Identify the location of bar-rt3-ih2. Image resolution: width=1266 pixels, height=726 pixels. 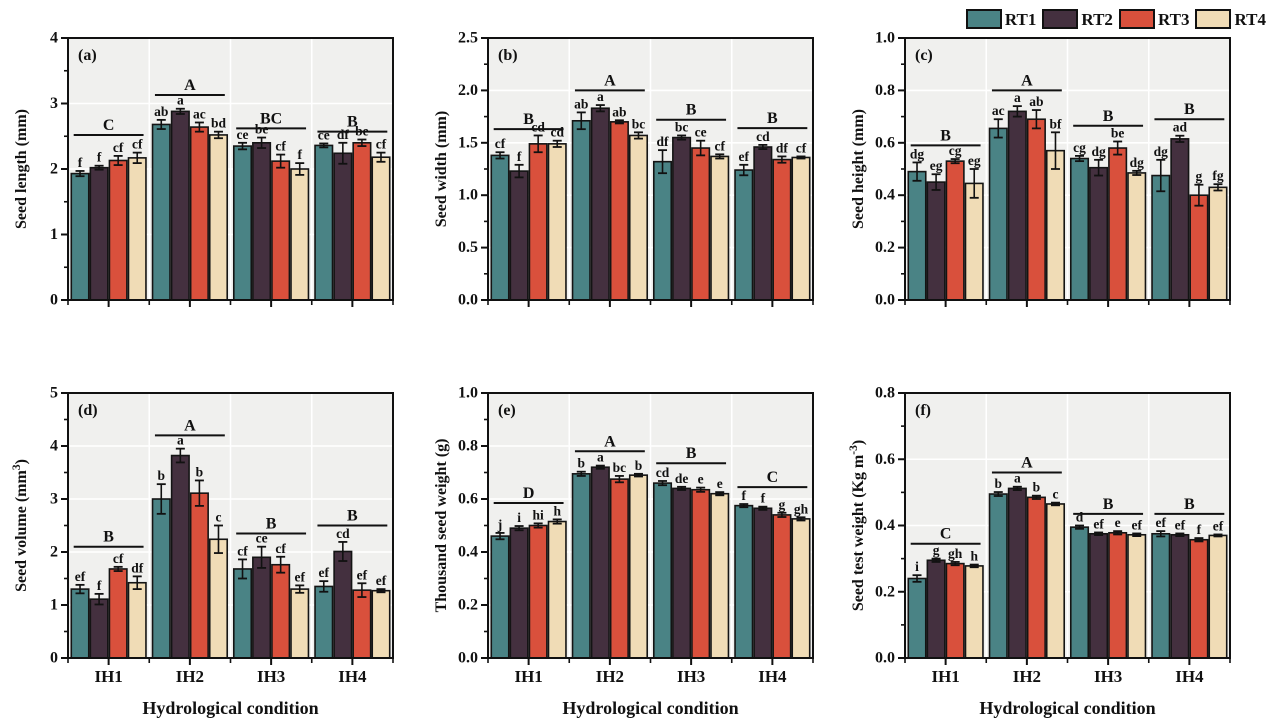
(1036, 577).